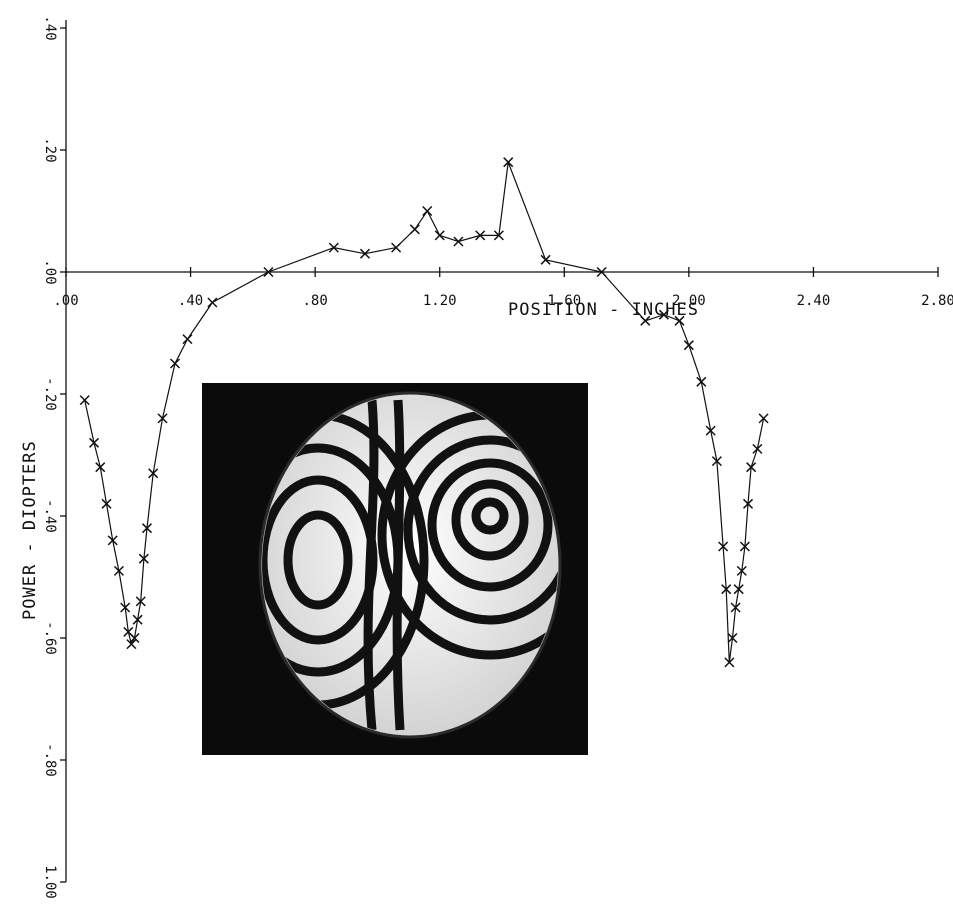  What do you see at coordinates (564, 301) in the screenshot?
I see `x-tick-label: 1.60` at bounding box center [564, 301].